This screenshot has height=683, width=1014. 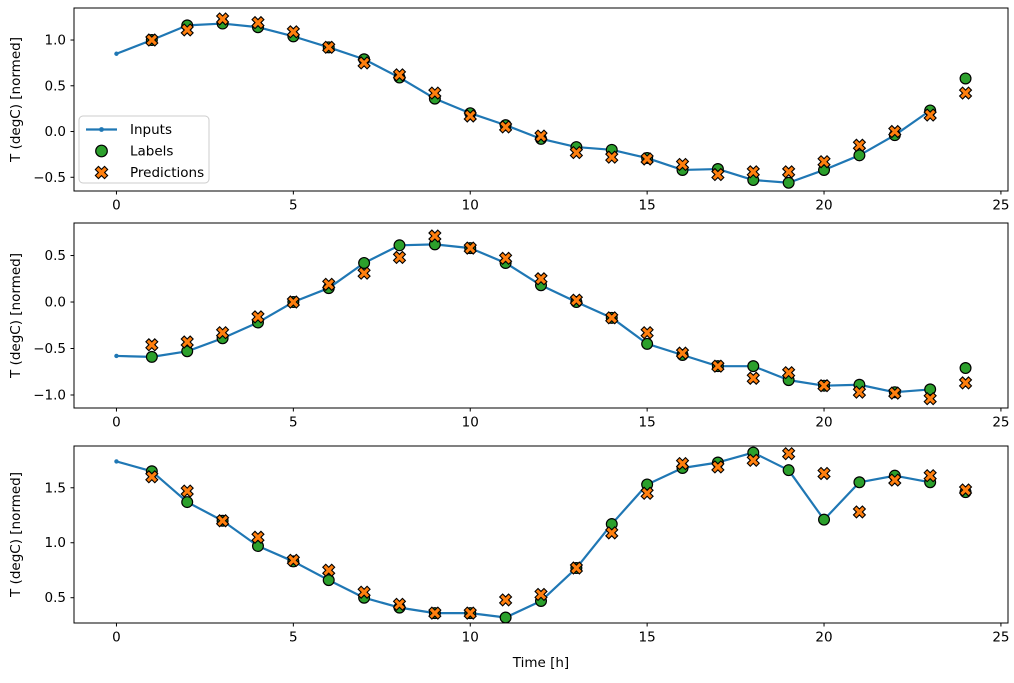 What do you see at coordinates (101, 172) in the screenshot?
I see `legend-predictions-marker-sample` at bounding box center [101, 172].